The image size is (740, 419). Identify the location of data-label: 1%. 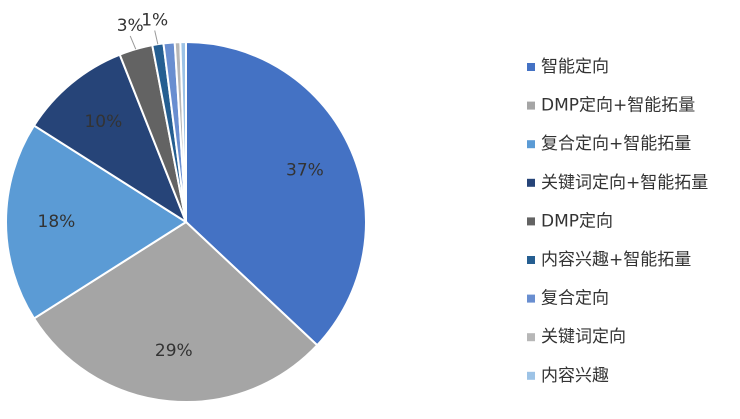
(154, 20).